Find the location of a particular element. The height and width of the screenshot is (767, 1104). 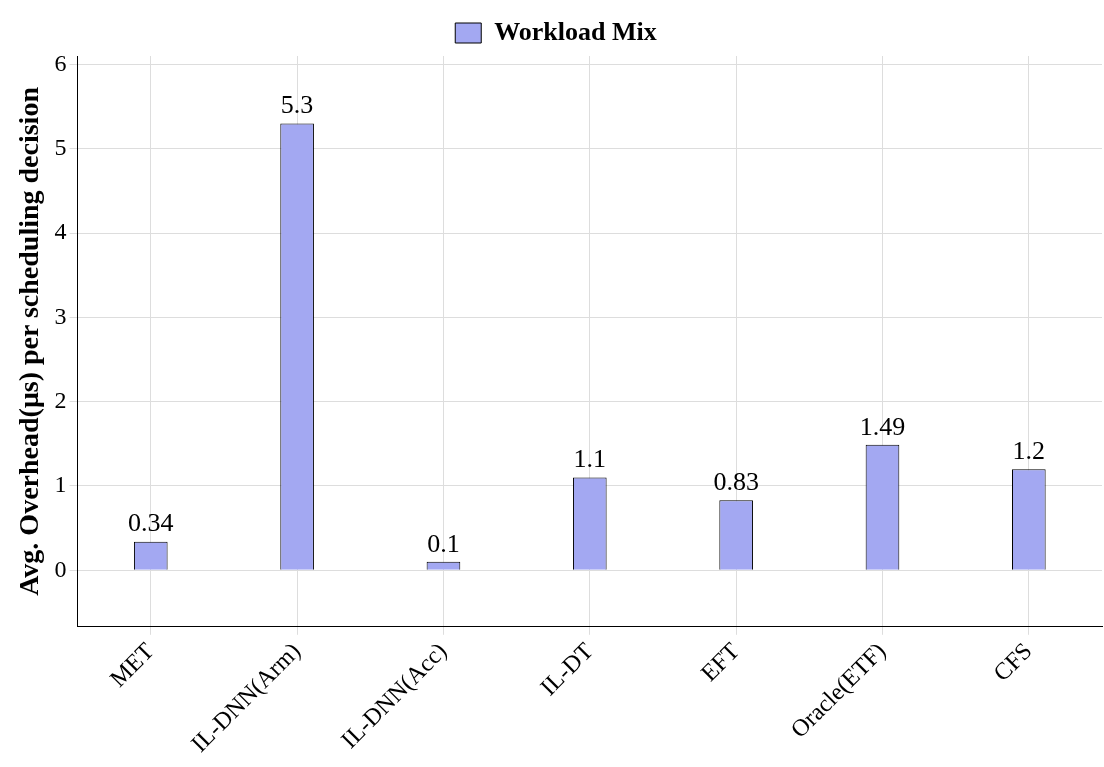

y-tick-label: 2 is located at coordinates (60, 399).